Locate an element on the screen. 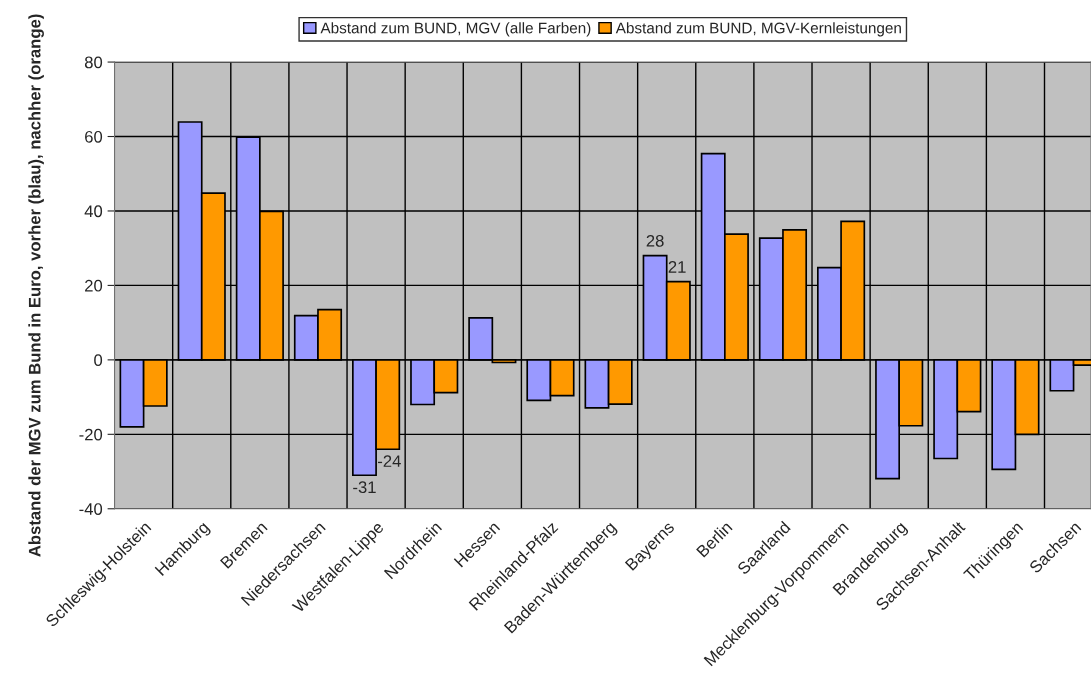 The height and width of the screenshot is (682, 1091). data-label: 21 is located at coordinates (677, 267).